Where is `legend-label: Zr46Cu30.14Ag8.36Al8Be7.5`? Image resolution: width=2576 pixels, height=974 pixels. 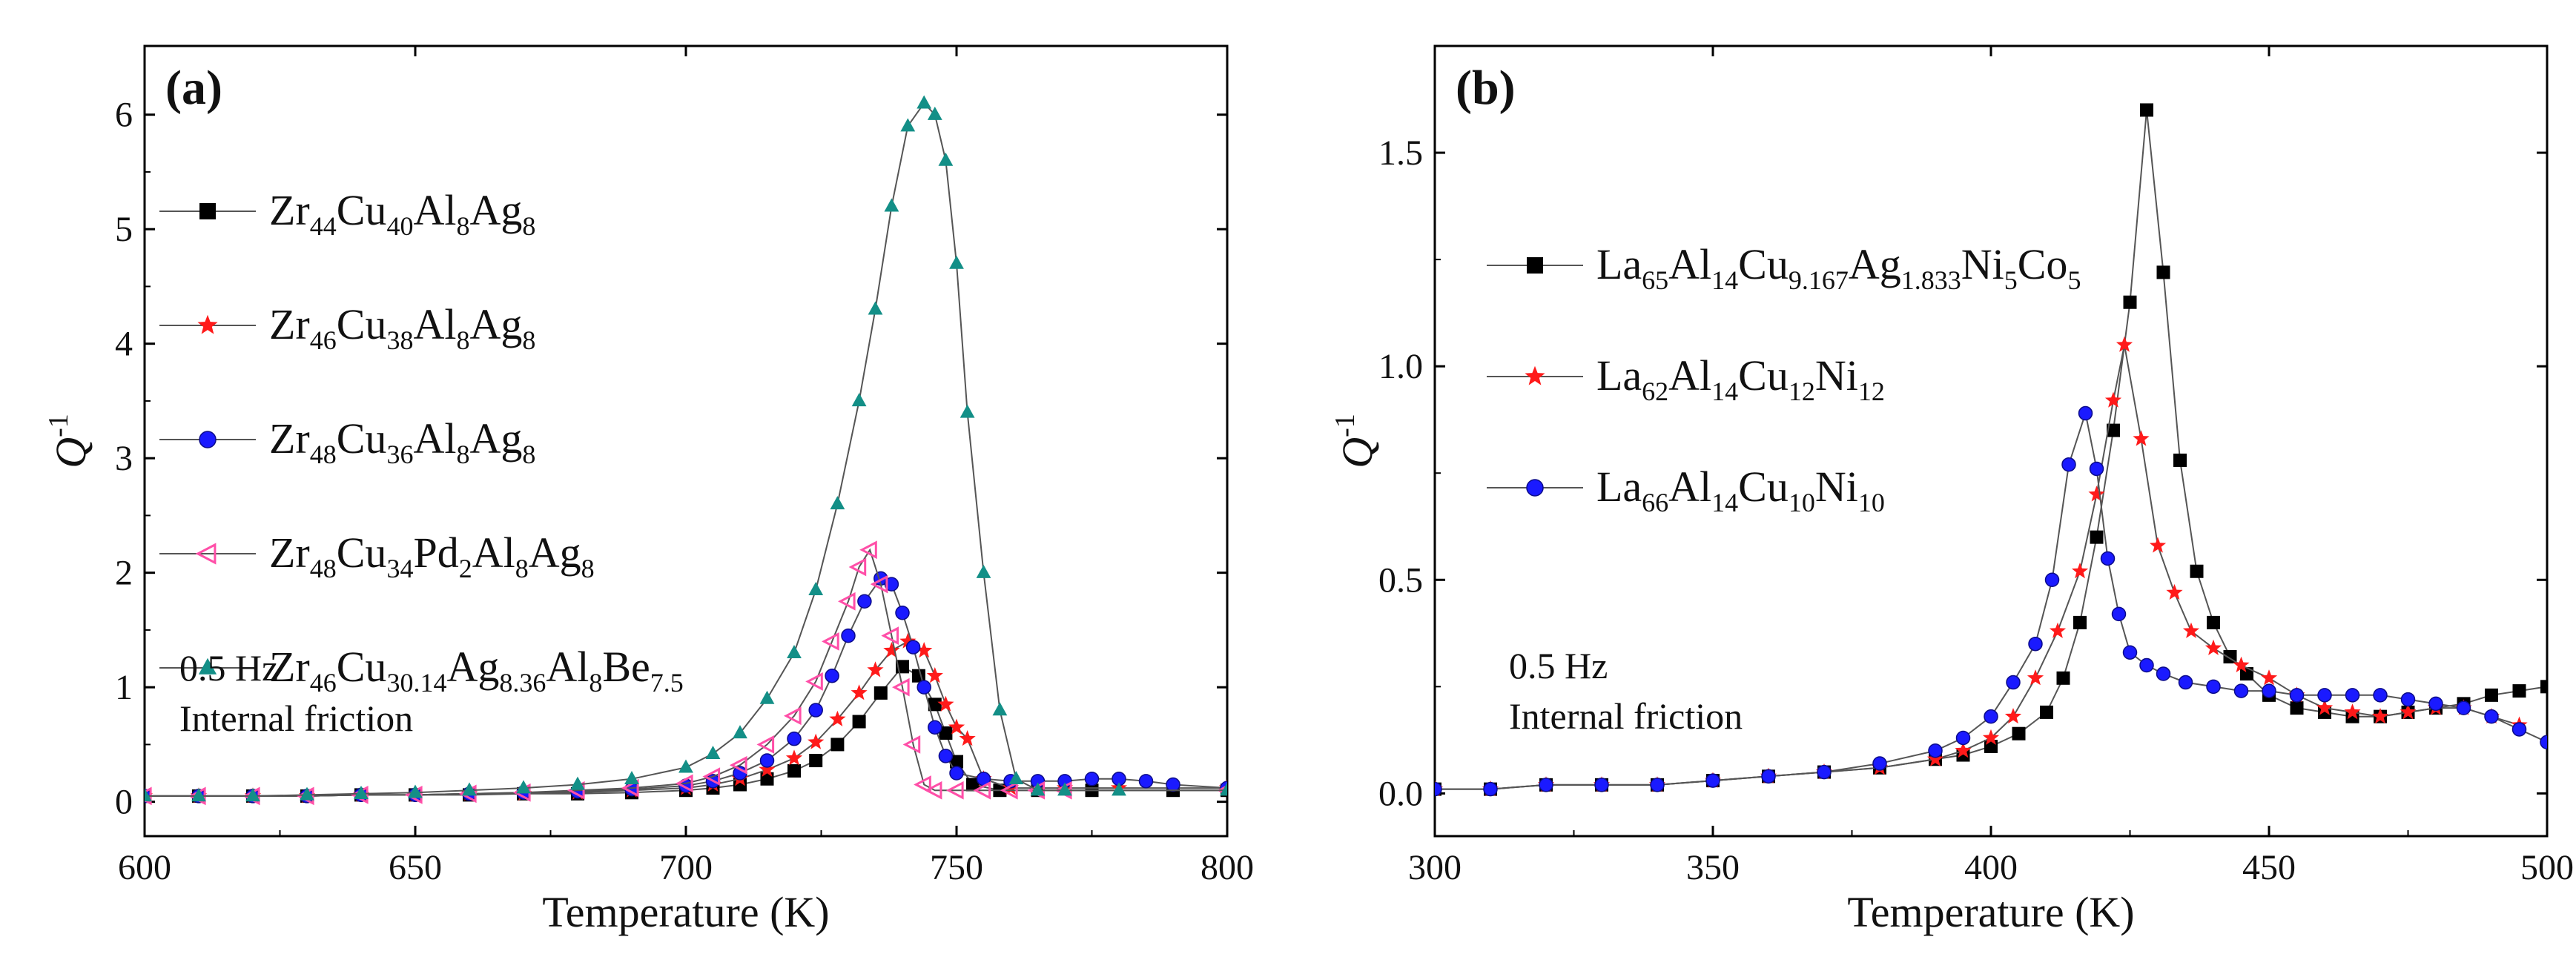
legend-label: Zr46Cu30.14Ag8.36Al8Be7.5 is located at coordinates (476, 670).